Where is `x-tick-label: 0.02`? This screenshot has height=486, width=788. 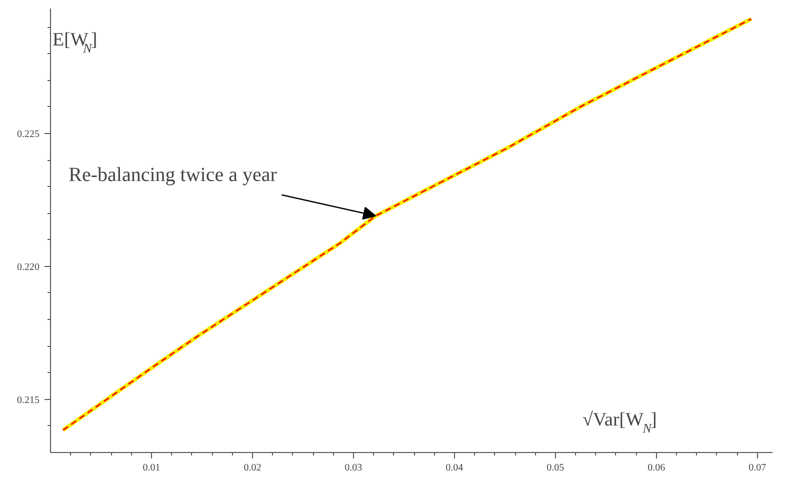
x-tick-label: 0.02 is located at coordinates (253, 468).